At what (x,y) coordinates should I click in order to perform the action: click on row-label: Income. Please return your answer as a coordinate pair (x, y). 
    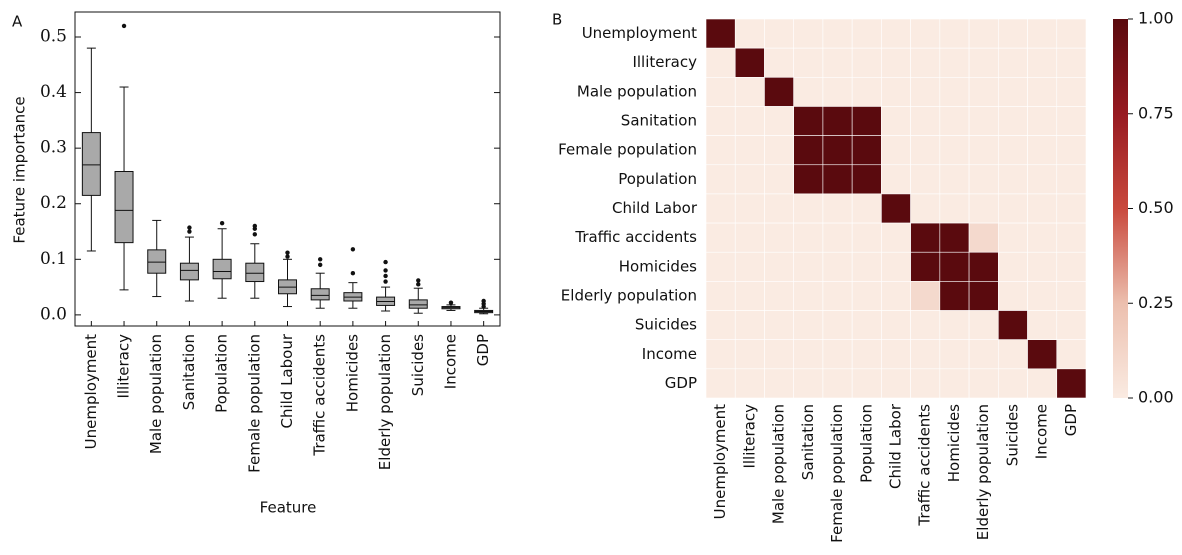
    Looking at the image, I should click on (669, 354).